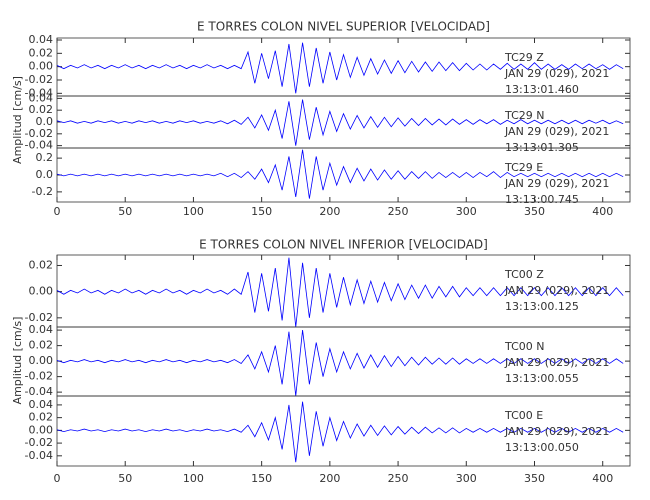 The image size is (650, 500). What do you see at coordinates (542, 199) in the screenshot?
I see `annotation: 13:13:00.745` at bounding box center [542, 199].